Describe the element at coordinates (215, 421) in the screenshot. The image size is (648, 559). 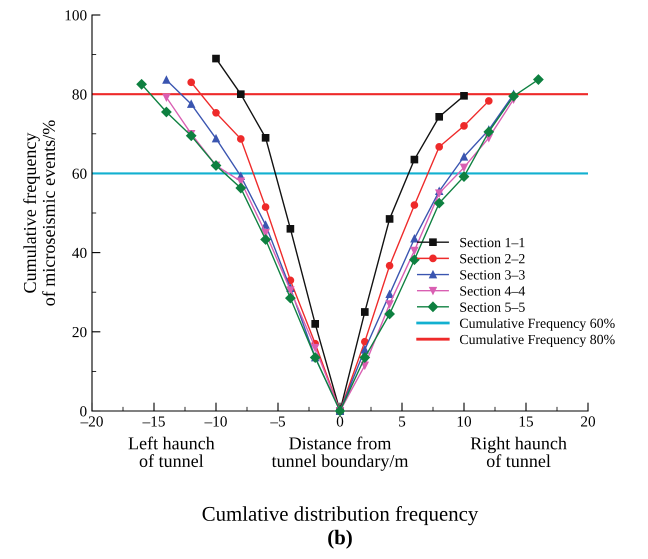
I see `x-tick-label: –10` at that location.